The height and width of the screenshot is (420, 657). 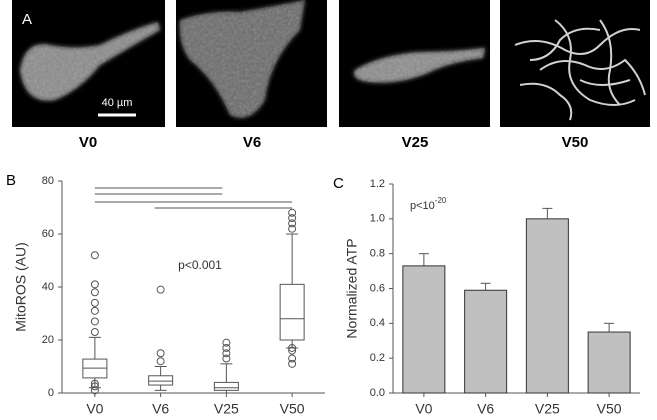 I want to click on y-tick-label: 40, so click(x=48, y=287).